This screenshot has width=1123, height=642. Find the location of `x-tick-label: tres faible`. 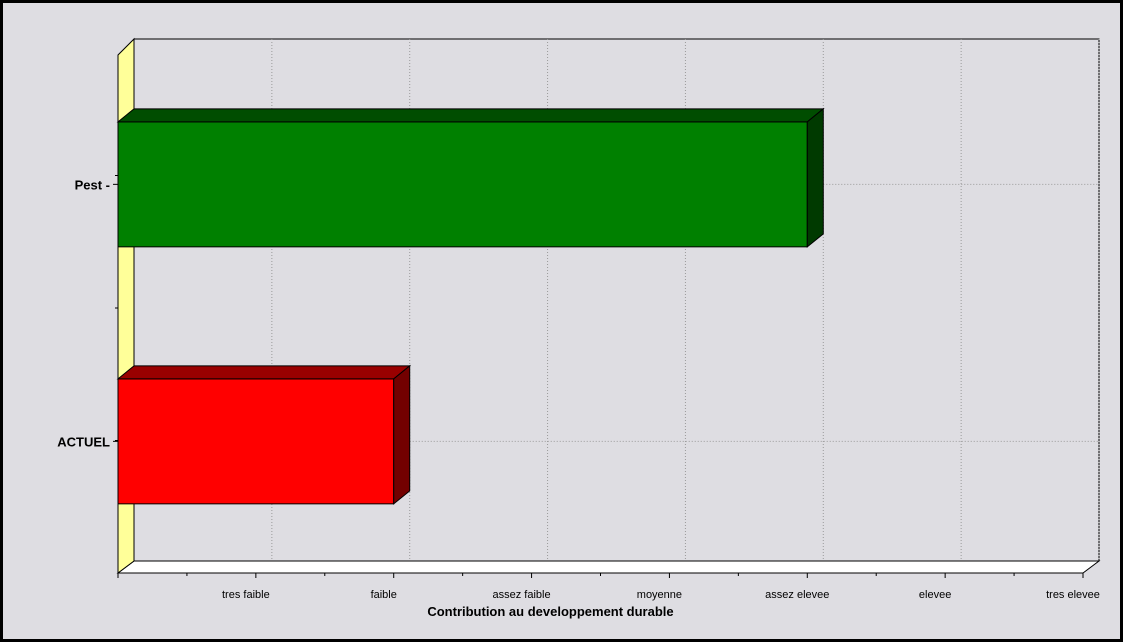

x-tick-label: tres faible is located at coordinates (246, 595).